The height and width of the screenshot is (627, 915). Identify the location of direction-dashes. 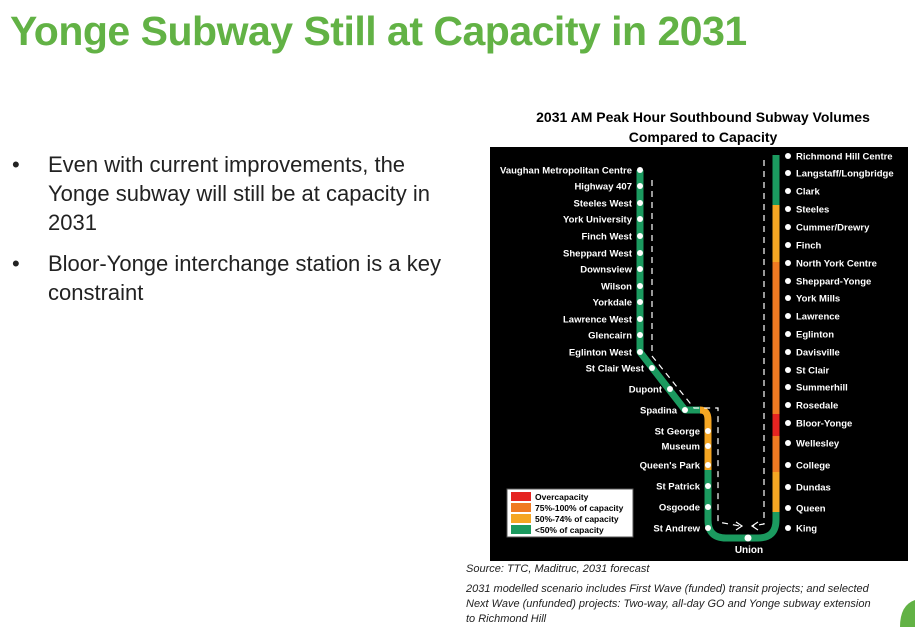
(708, 343).